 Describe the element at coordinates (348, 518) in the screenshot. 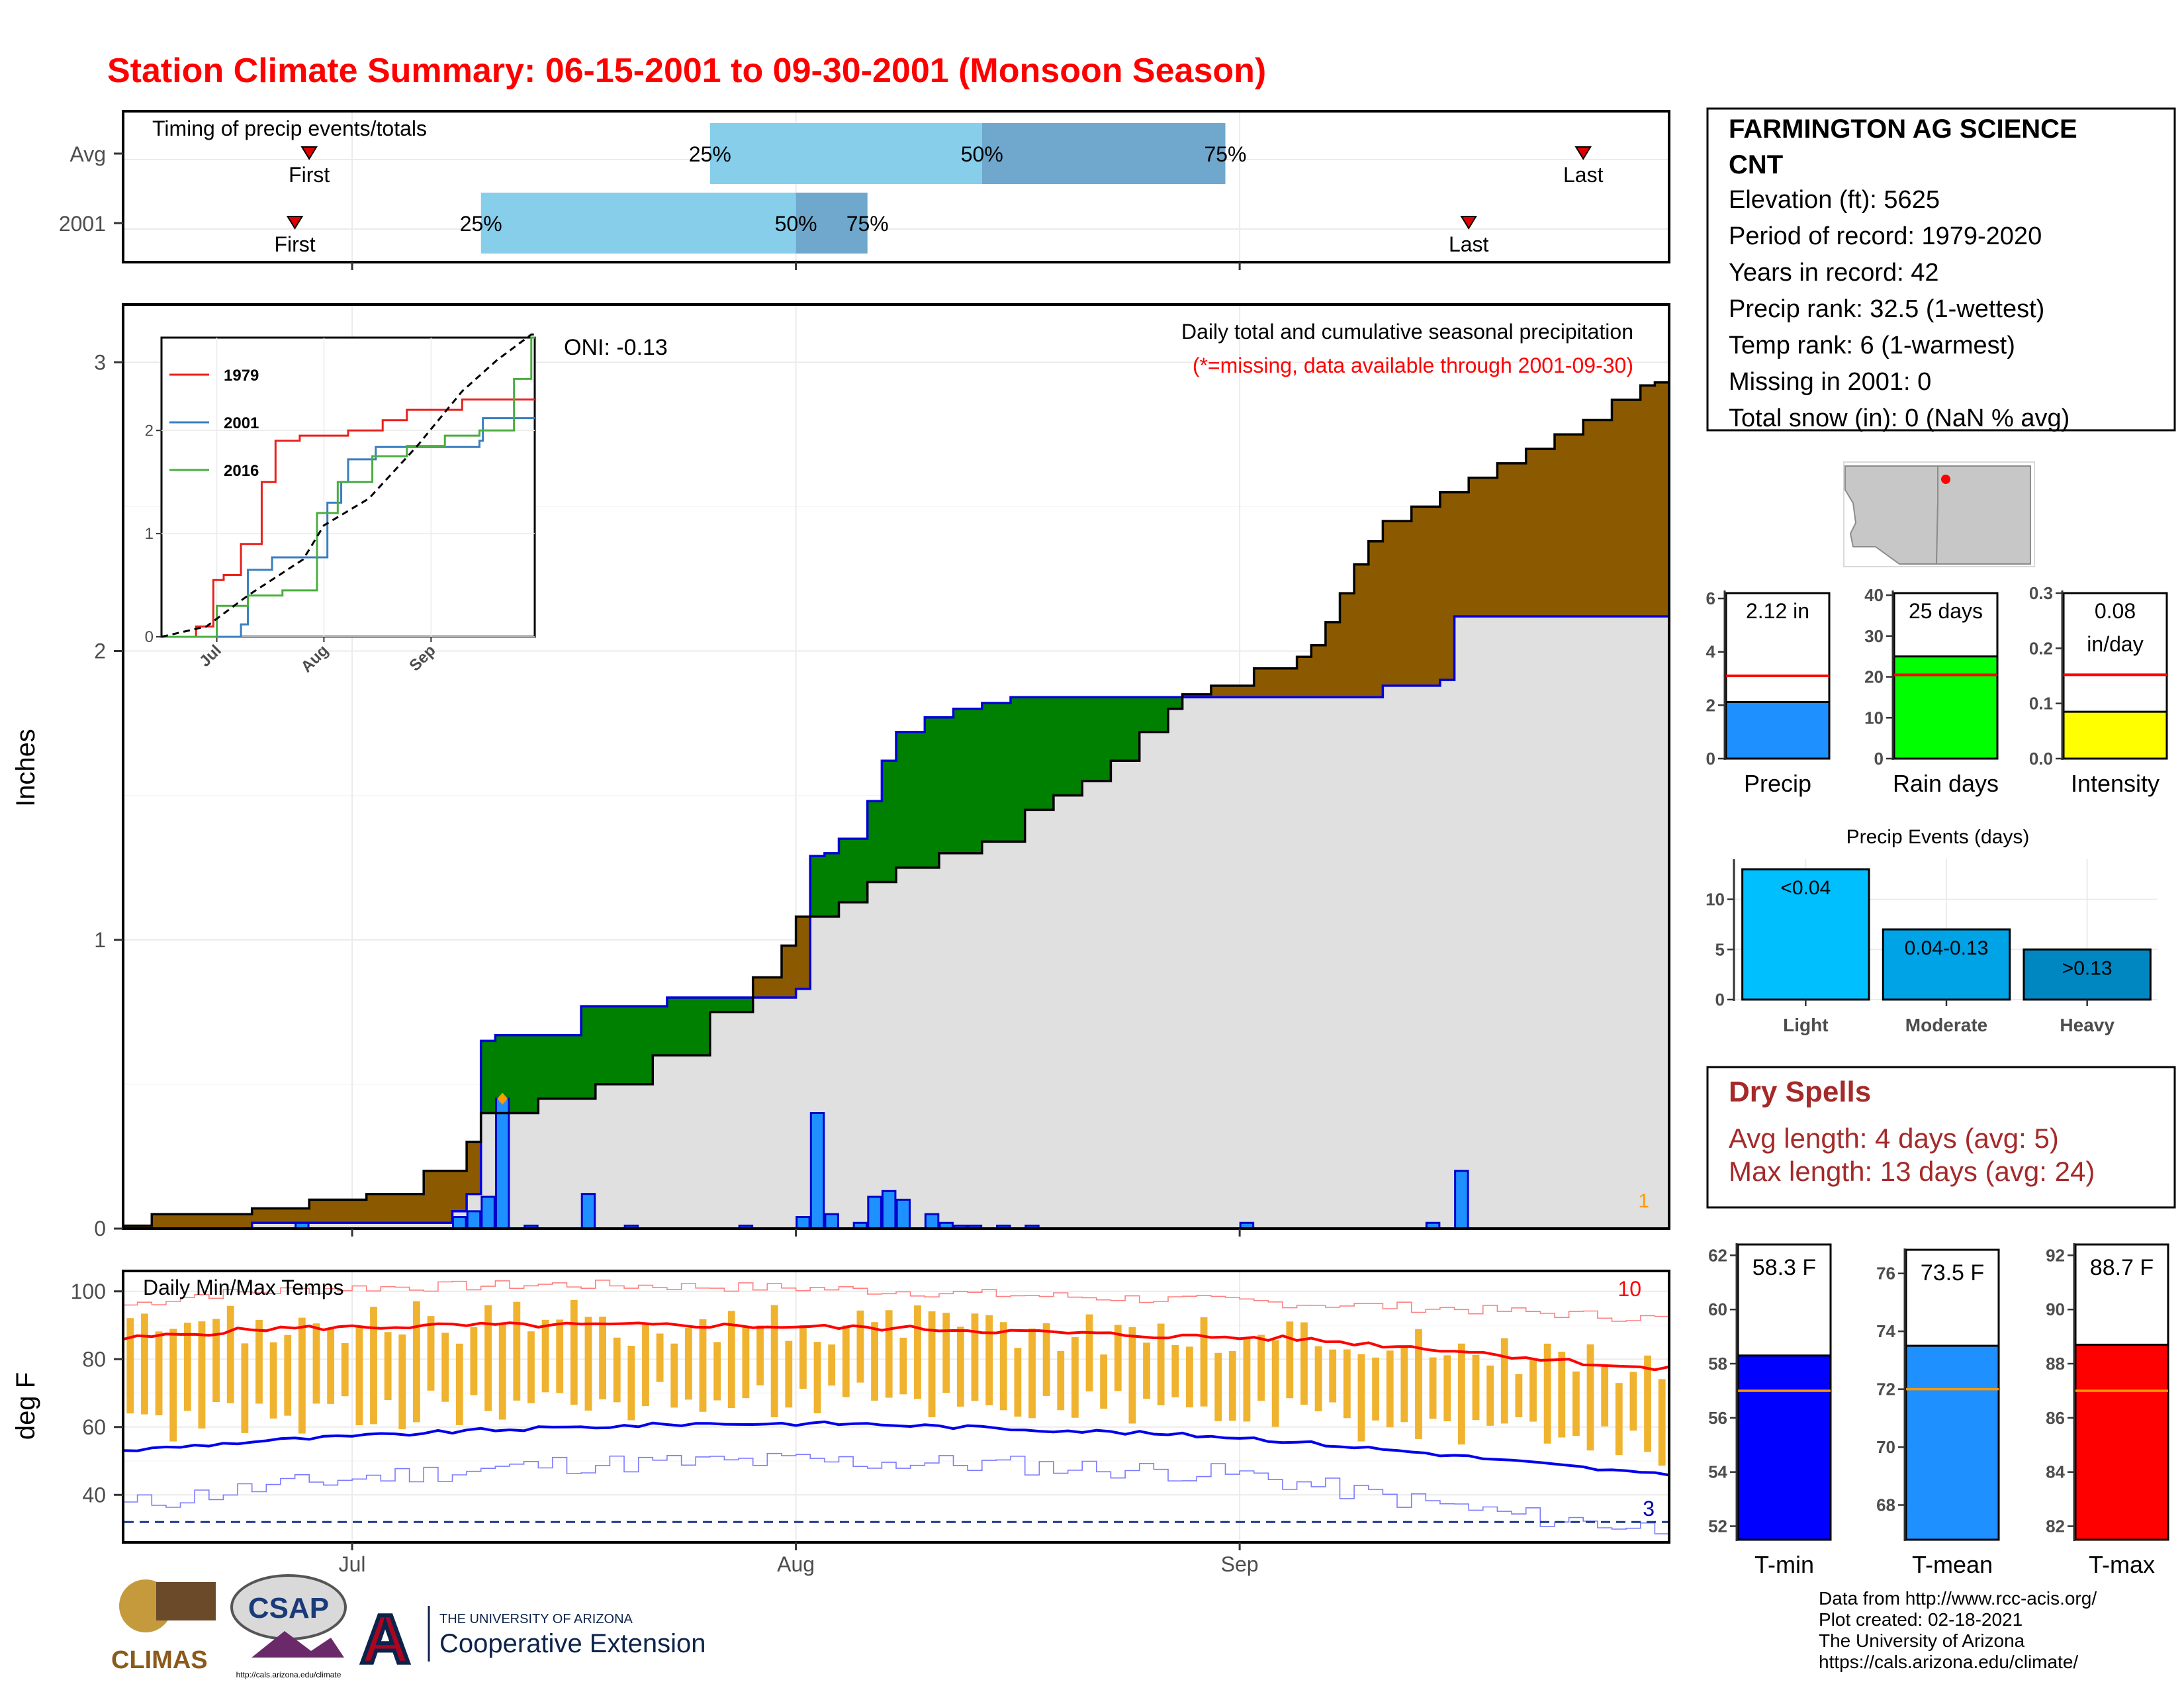

I see `inset-line-1979` at that location.